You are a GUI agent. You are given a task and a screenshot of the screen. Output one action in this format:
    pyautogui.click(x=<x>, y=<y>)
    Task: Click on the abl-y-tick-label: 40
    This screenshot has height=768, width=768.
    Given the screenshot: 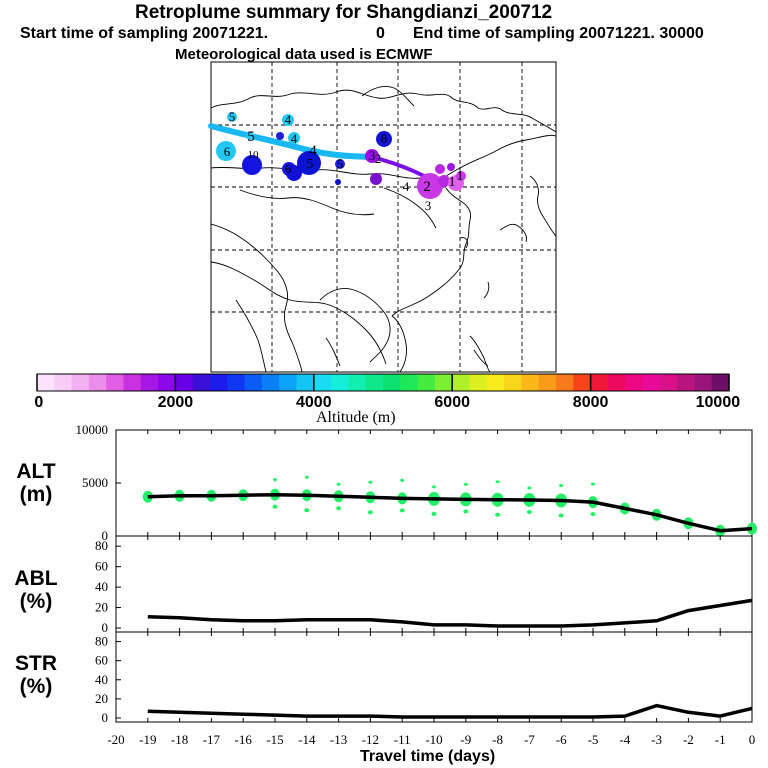 What is the action you would take?
    pyautogui.click(x=101, y=586)
    